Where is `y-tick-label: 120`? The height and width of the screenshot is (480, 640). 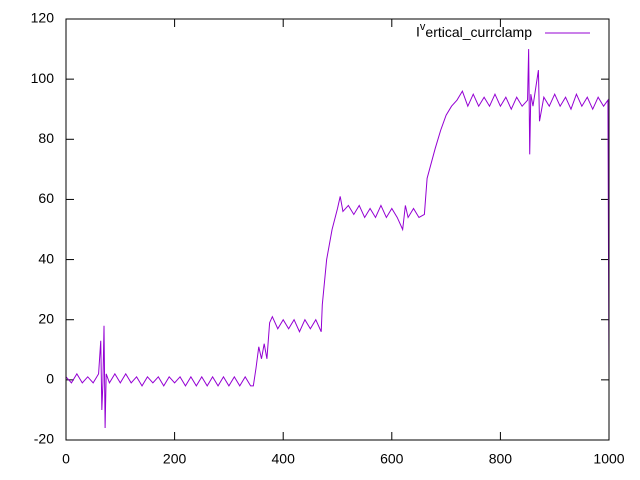 y-tick-label: 120 is located at coordinates (43, 18).